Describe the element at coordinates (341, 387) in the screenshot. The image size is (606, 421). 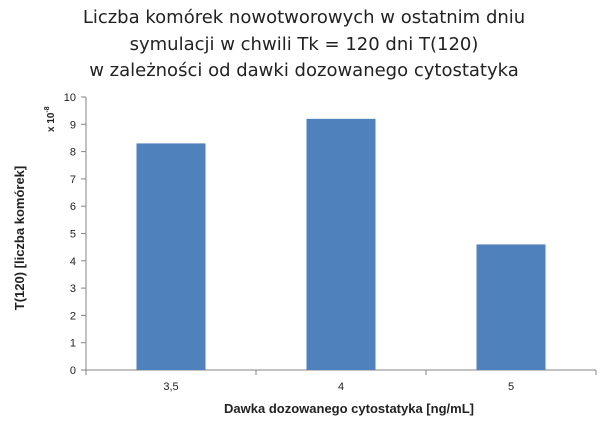
I see `x-tick-label: 4` at that location.